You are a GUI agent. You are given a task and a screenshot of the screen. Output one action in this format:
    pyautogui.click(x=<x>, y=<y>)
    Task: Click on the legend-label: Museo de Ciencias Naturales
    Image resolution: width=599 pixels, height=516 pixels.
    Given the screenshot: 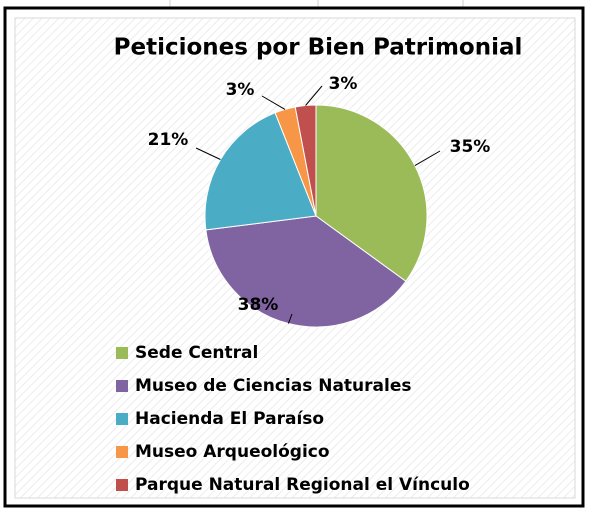 What is the action you would take?
    pyautogui.click(x=273, y=386)
    